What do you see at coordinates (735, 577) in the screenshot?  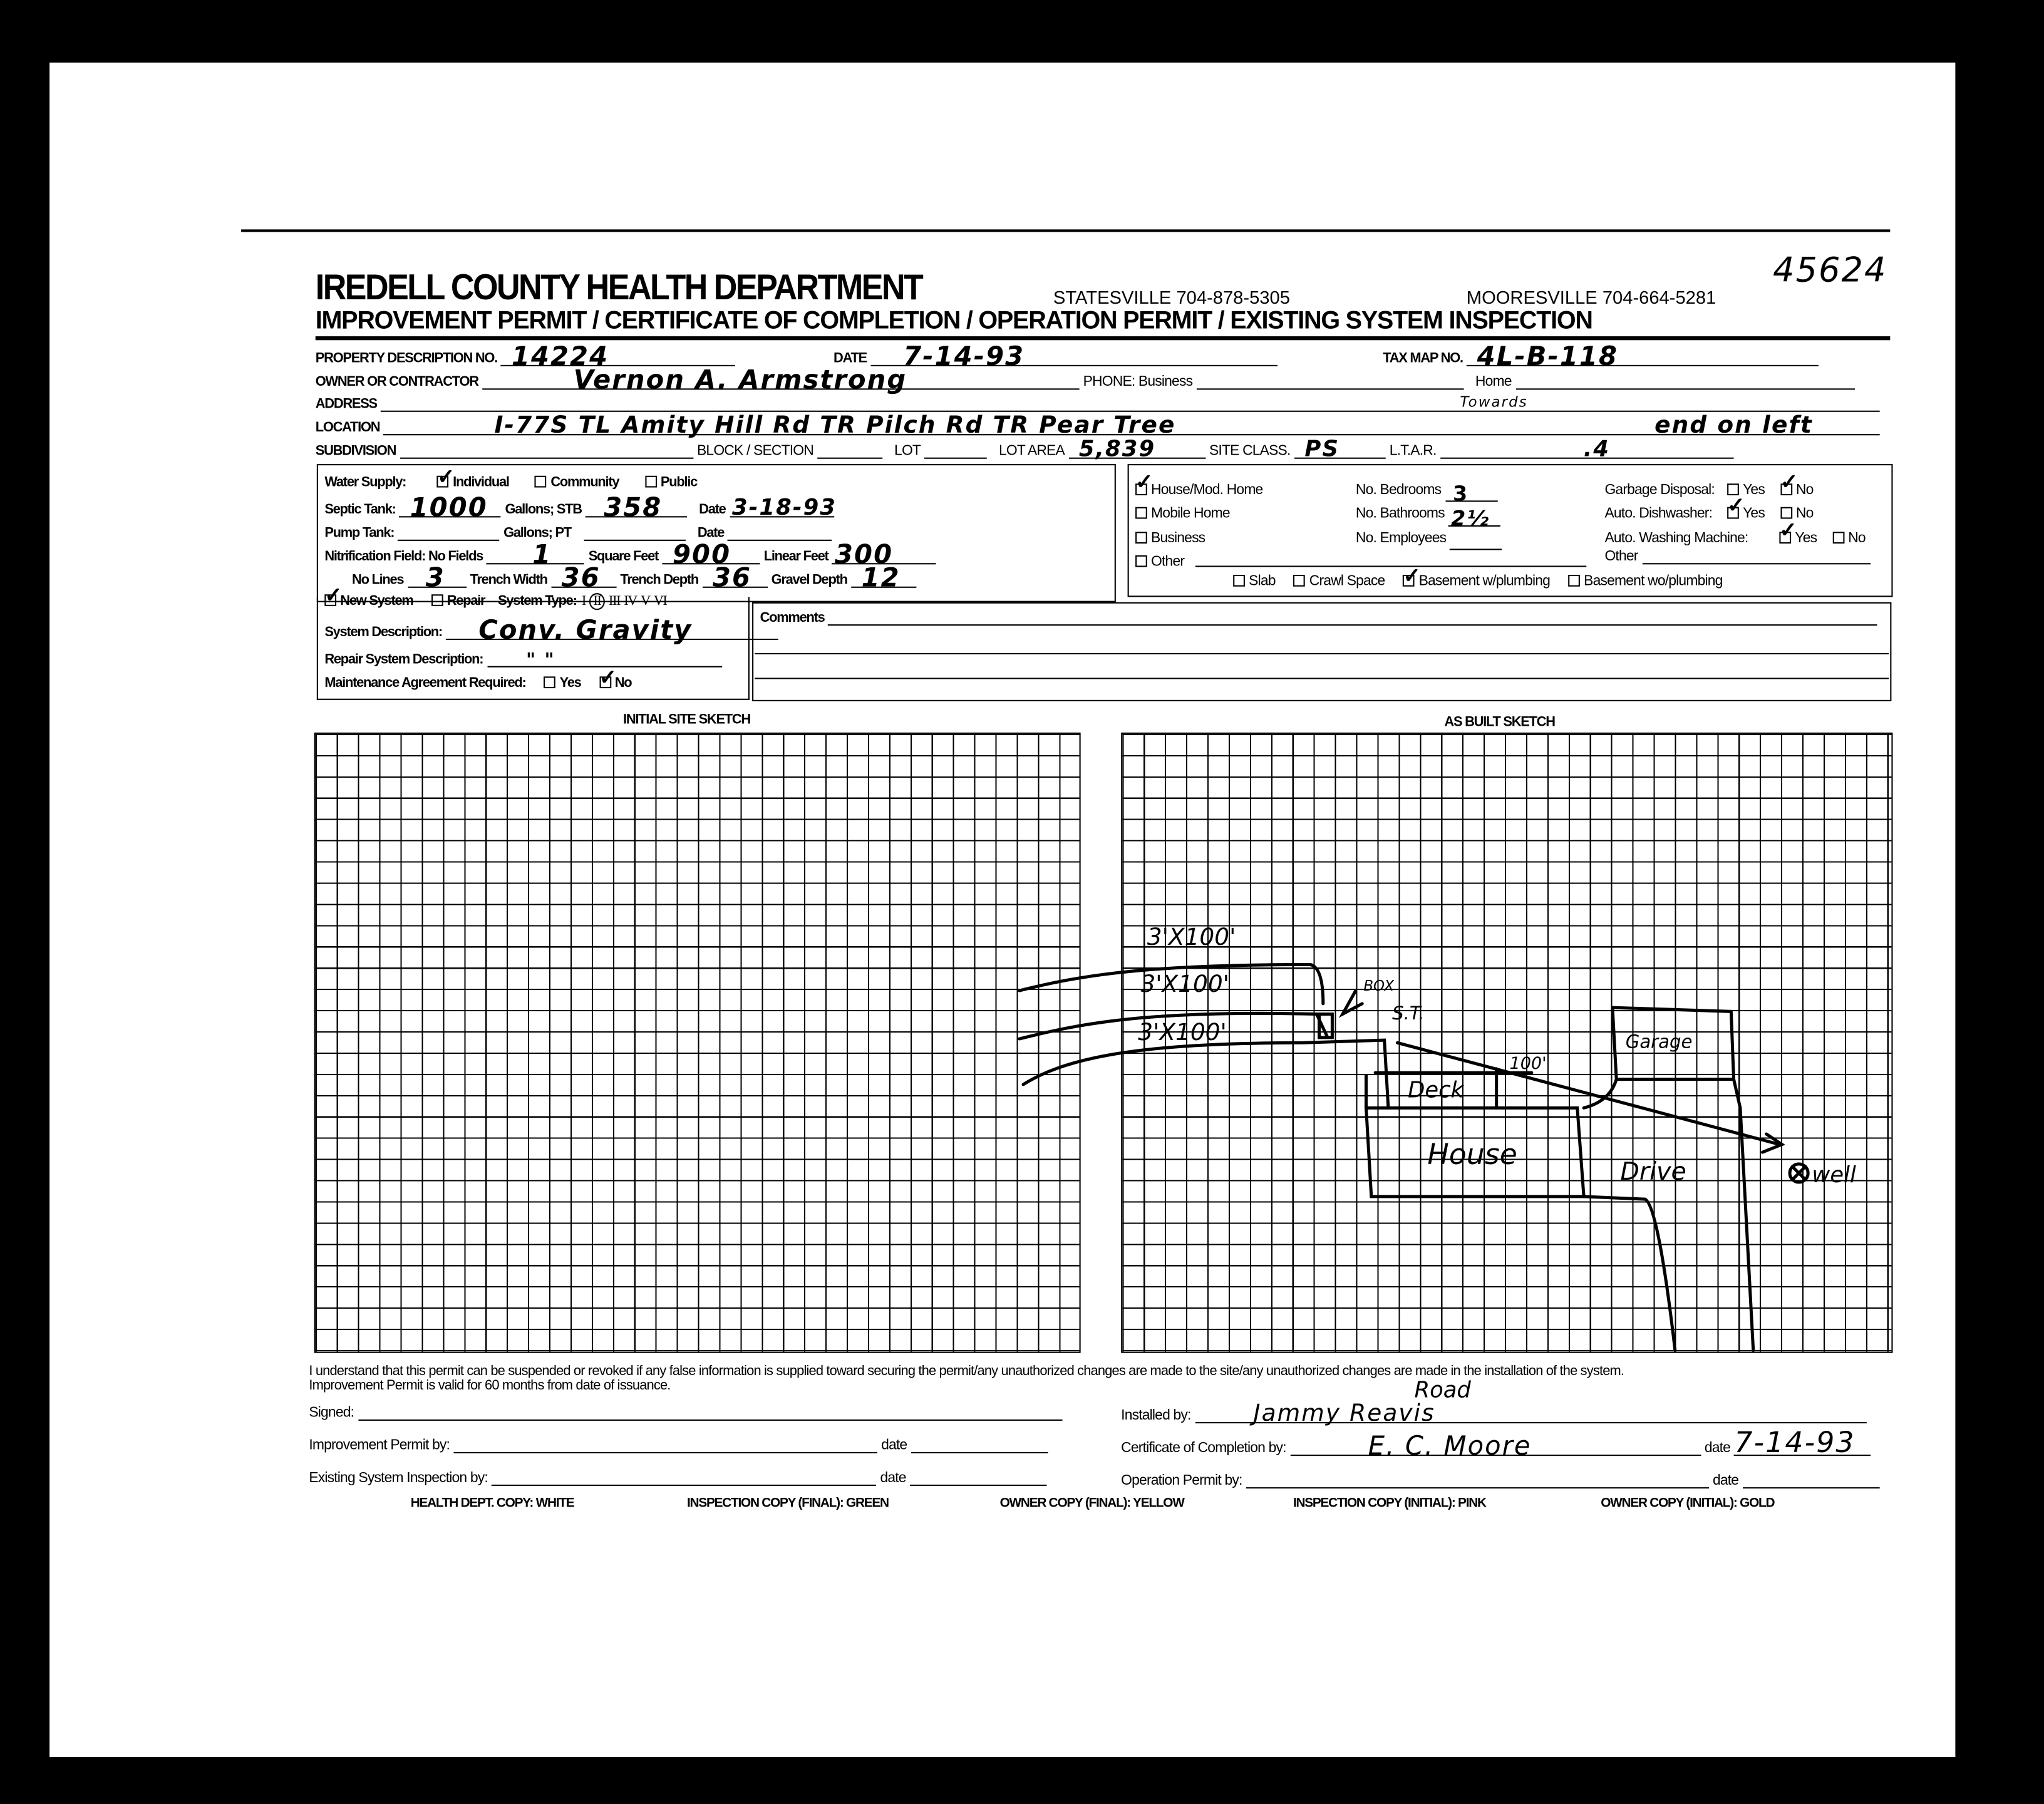 I see `trench-depth-field: 36` at bounding box center [735, 577].